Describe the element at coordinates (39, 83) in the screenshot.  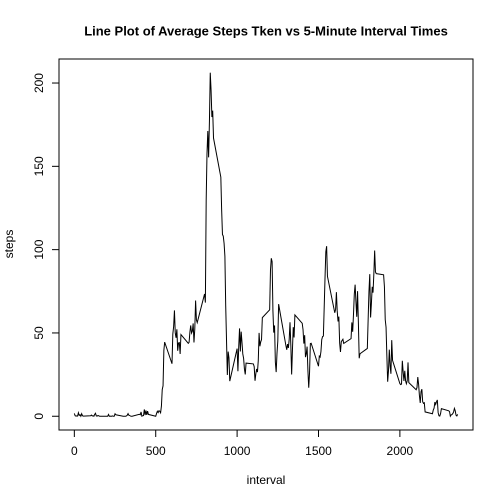
I see `y-tick-label: 200` at that location.